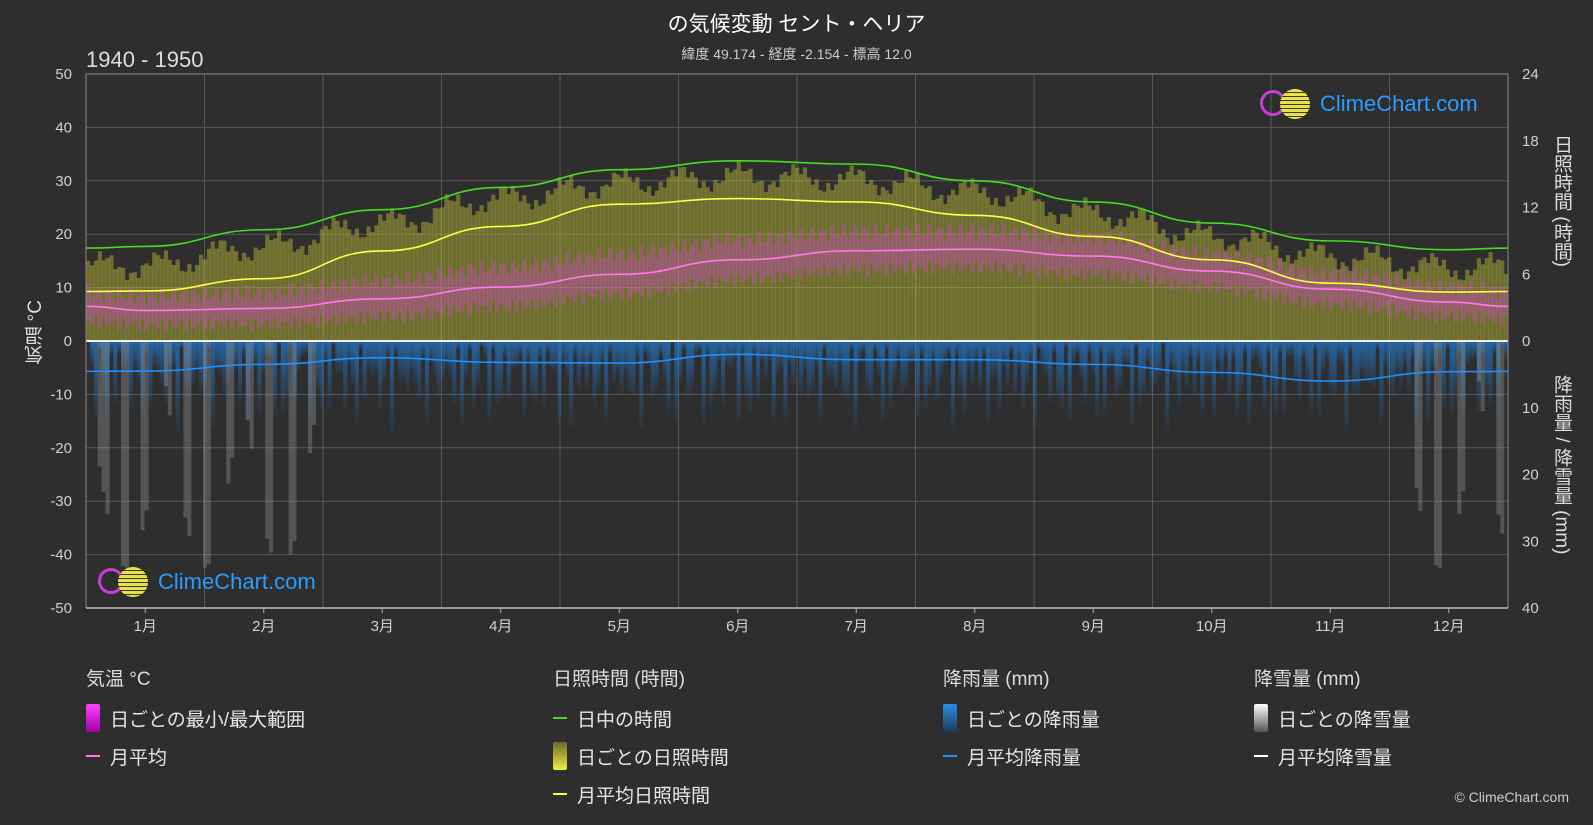 This screenshot has width=1593, height=825. What do you see at coordinates (641, 756) in the screenshot?
I see `legend-item-sunshine-daily: 日ごとの日照時間` at bounding box center [641, 756].